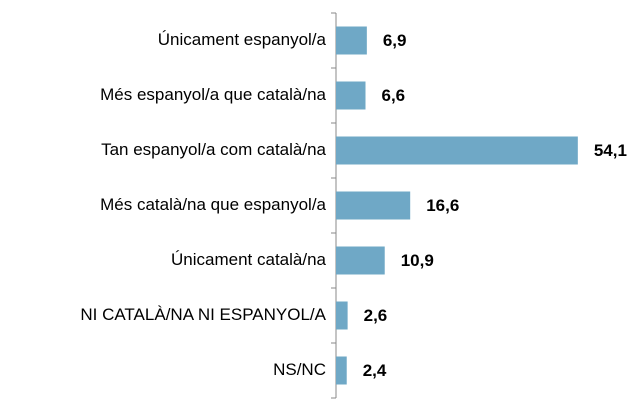 Image resolution: width=640 pixels, height=403 pixels. I want to click on value-label: 2,6, so click(376, 315).